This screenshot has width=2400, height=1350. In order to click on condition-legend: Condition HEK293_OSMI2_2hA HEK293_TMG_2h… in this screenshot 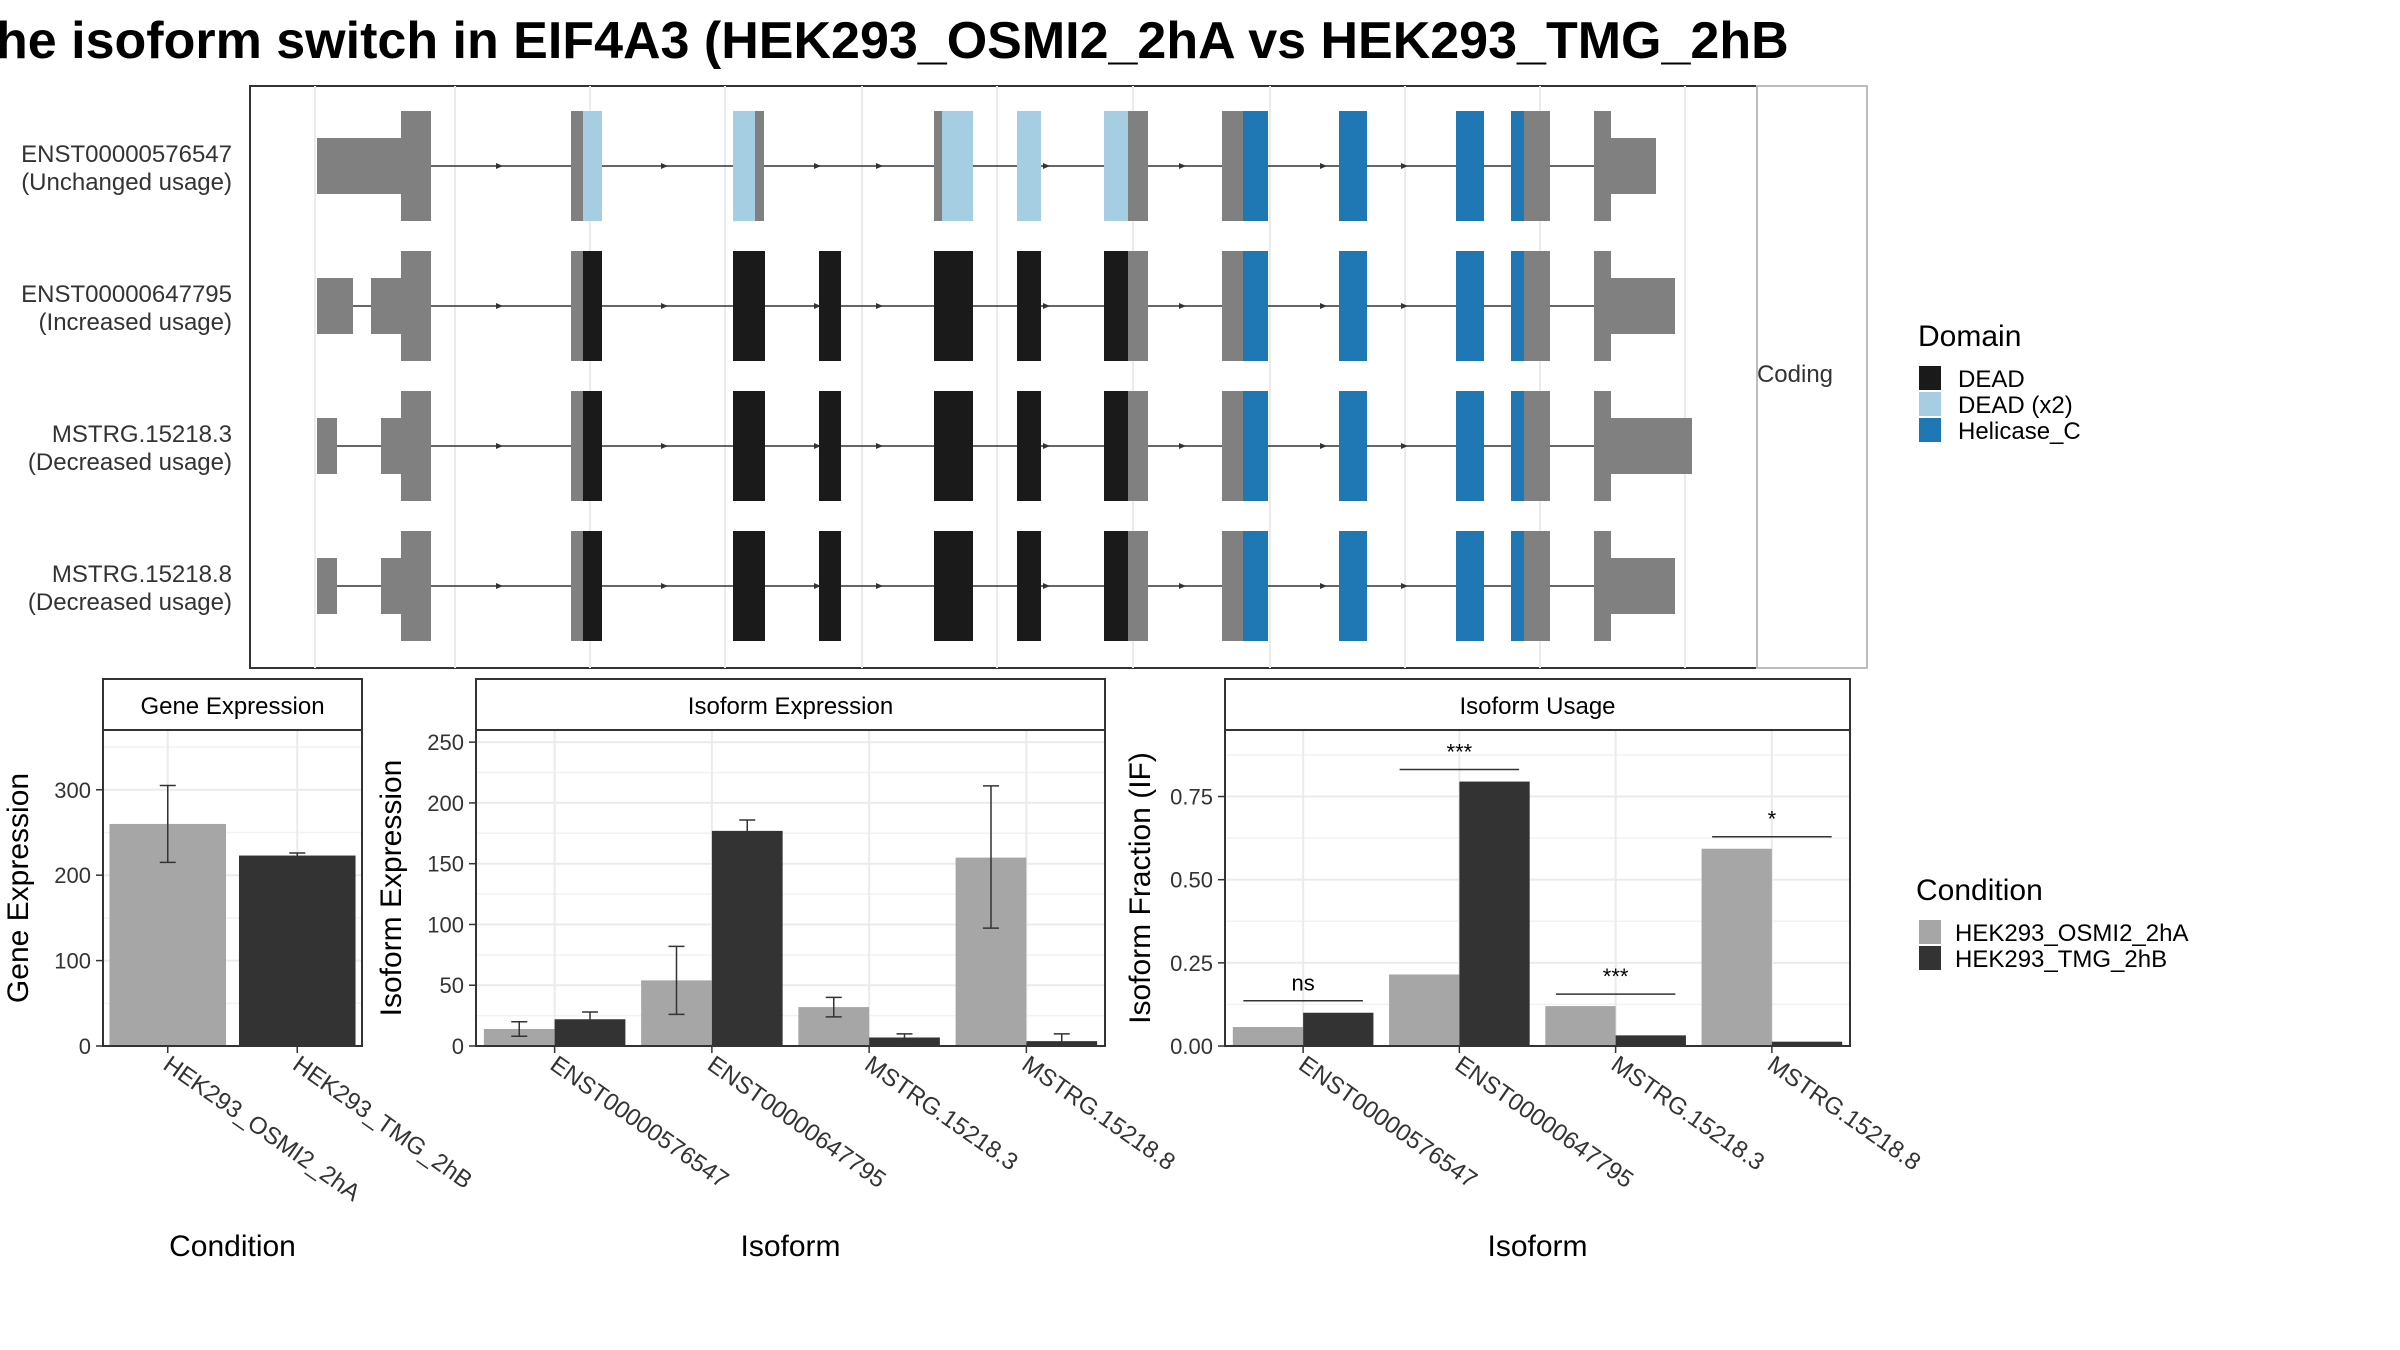, I will do `click(2052, 923)`.